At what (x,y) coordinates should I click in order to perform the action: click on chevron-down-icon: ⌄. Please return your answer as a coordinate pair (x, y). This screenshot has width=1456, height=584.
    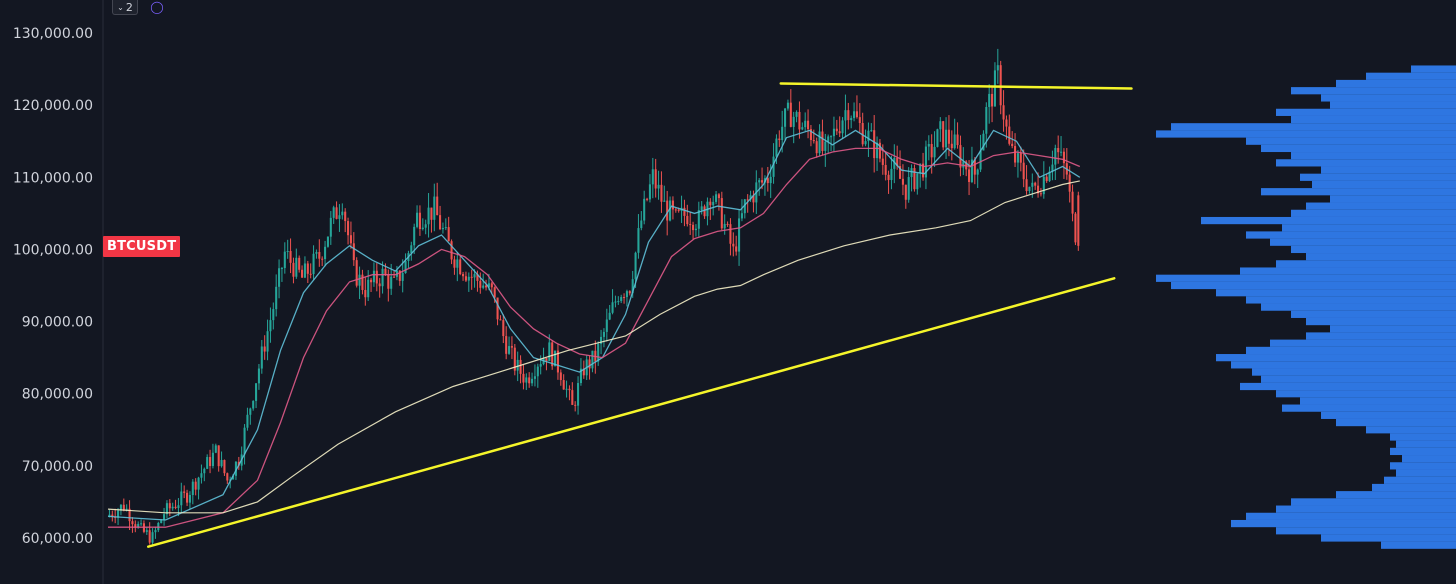
    Looking at the image, I should click on (120, 7).